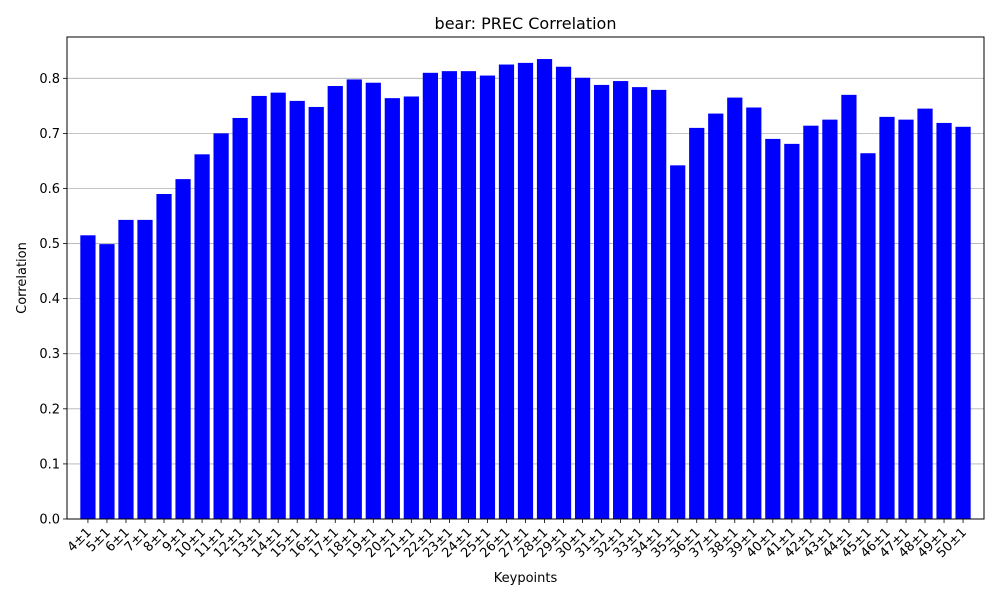 This screenshot has height=604, width=1000. Describe the element at coordinates (49, 409) in the screenshot. I see `y-tick-label: 0.2` at that location.